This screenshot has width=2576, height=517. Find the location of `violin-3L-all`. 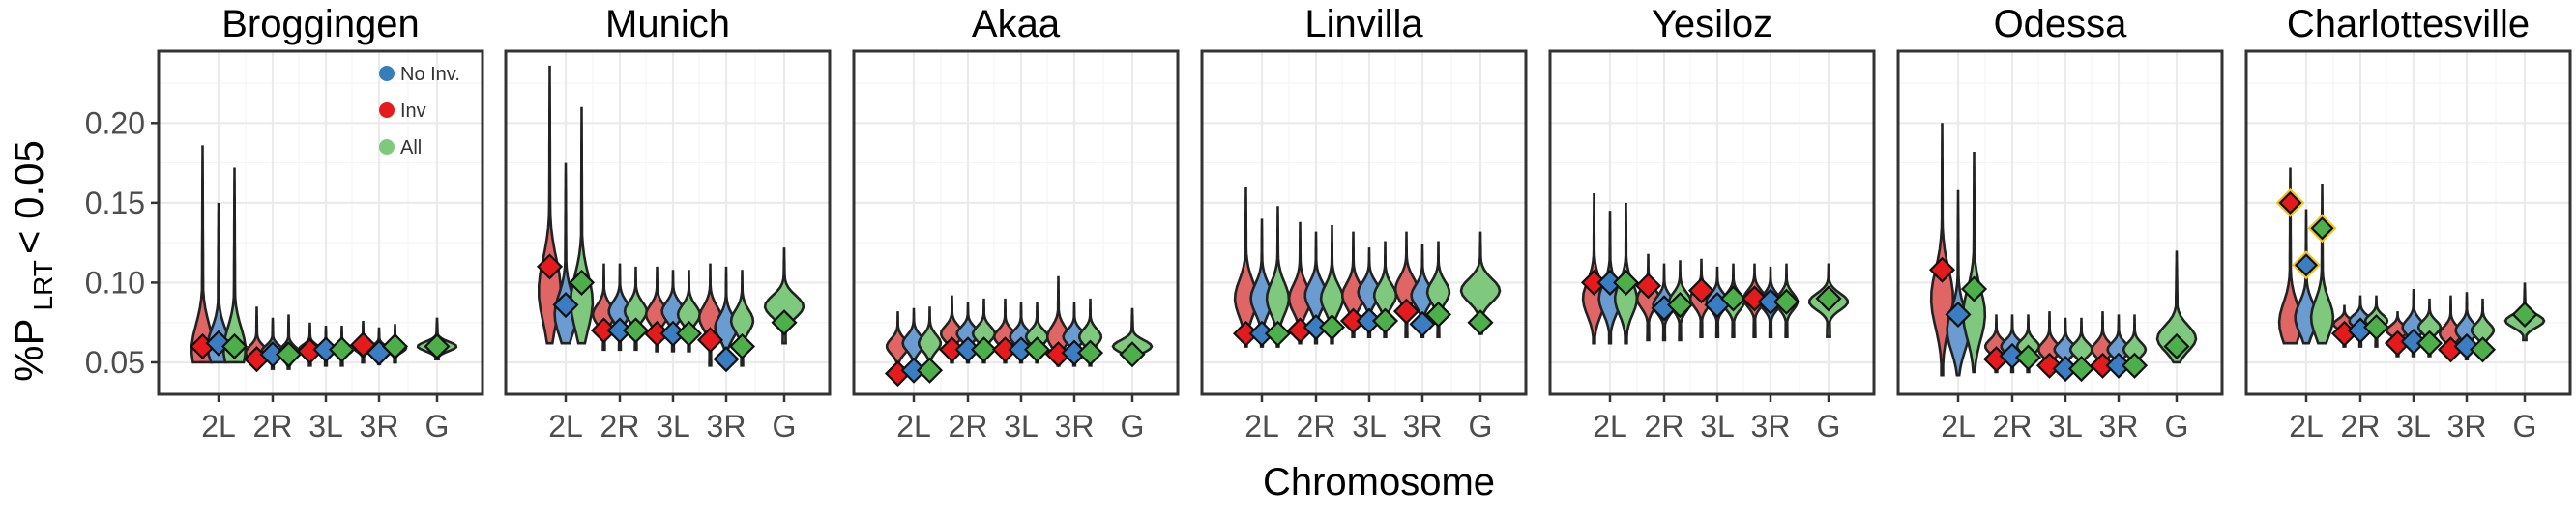

violin-3L-all is located at coordinates (2081, 347).